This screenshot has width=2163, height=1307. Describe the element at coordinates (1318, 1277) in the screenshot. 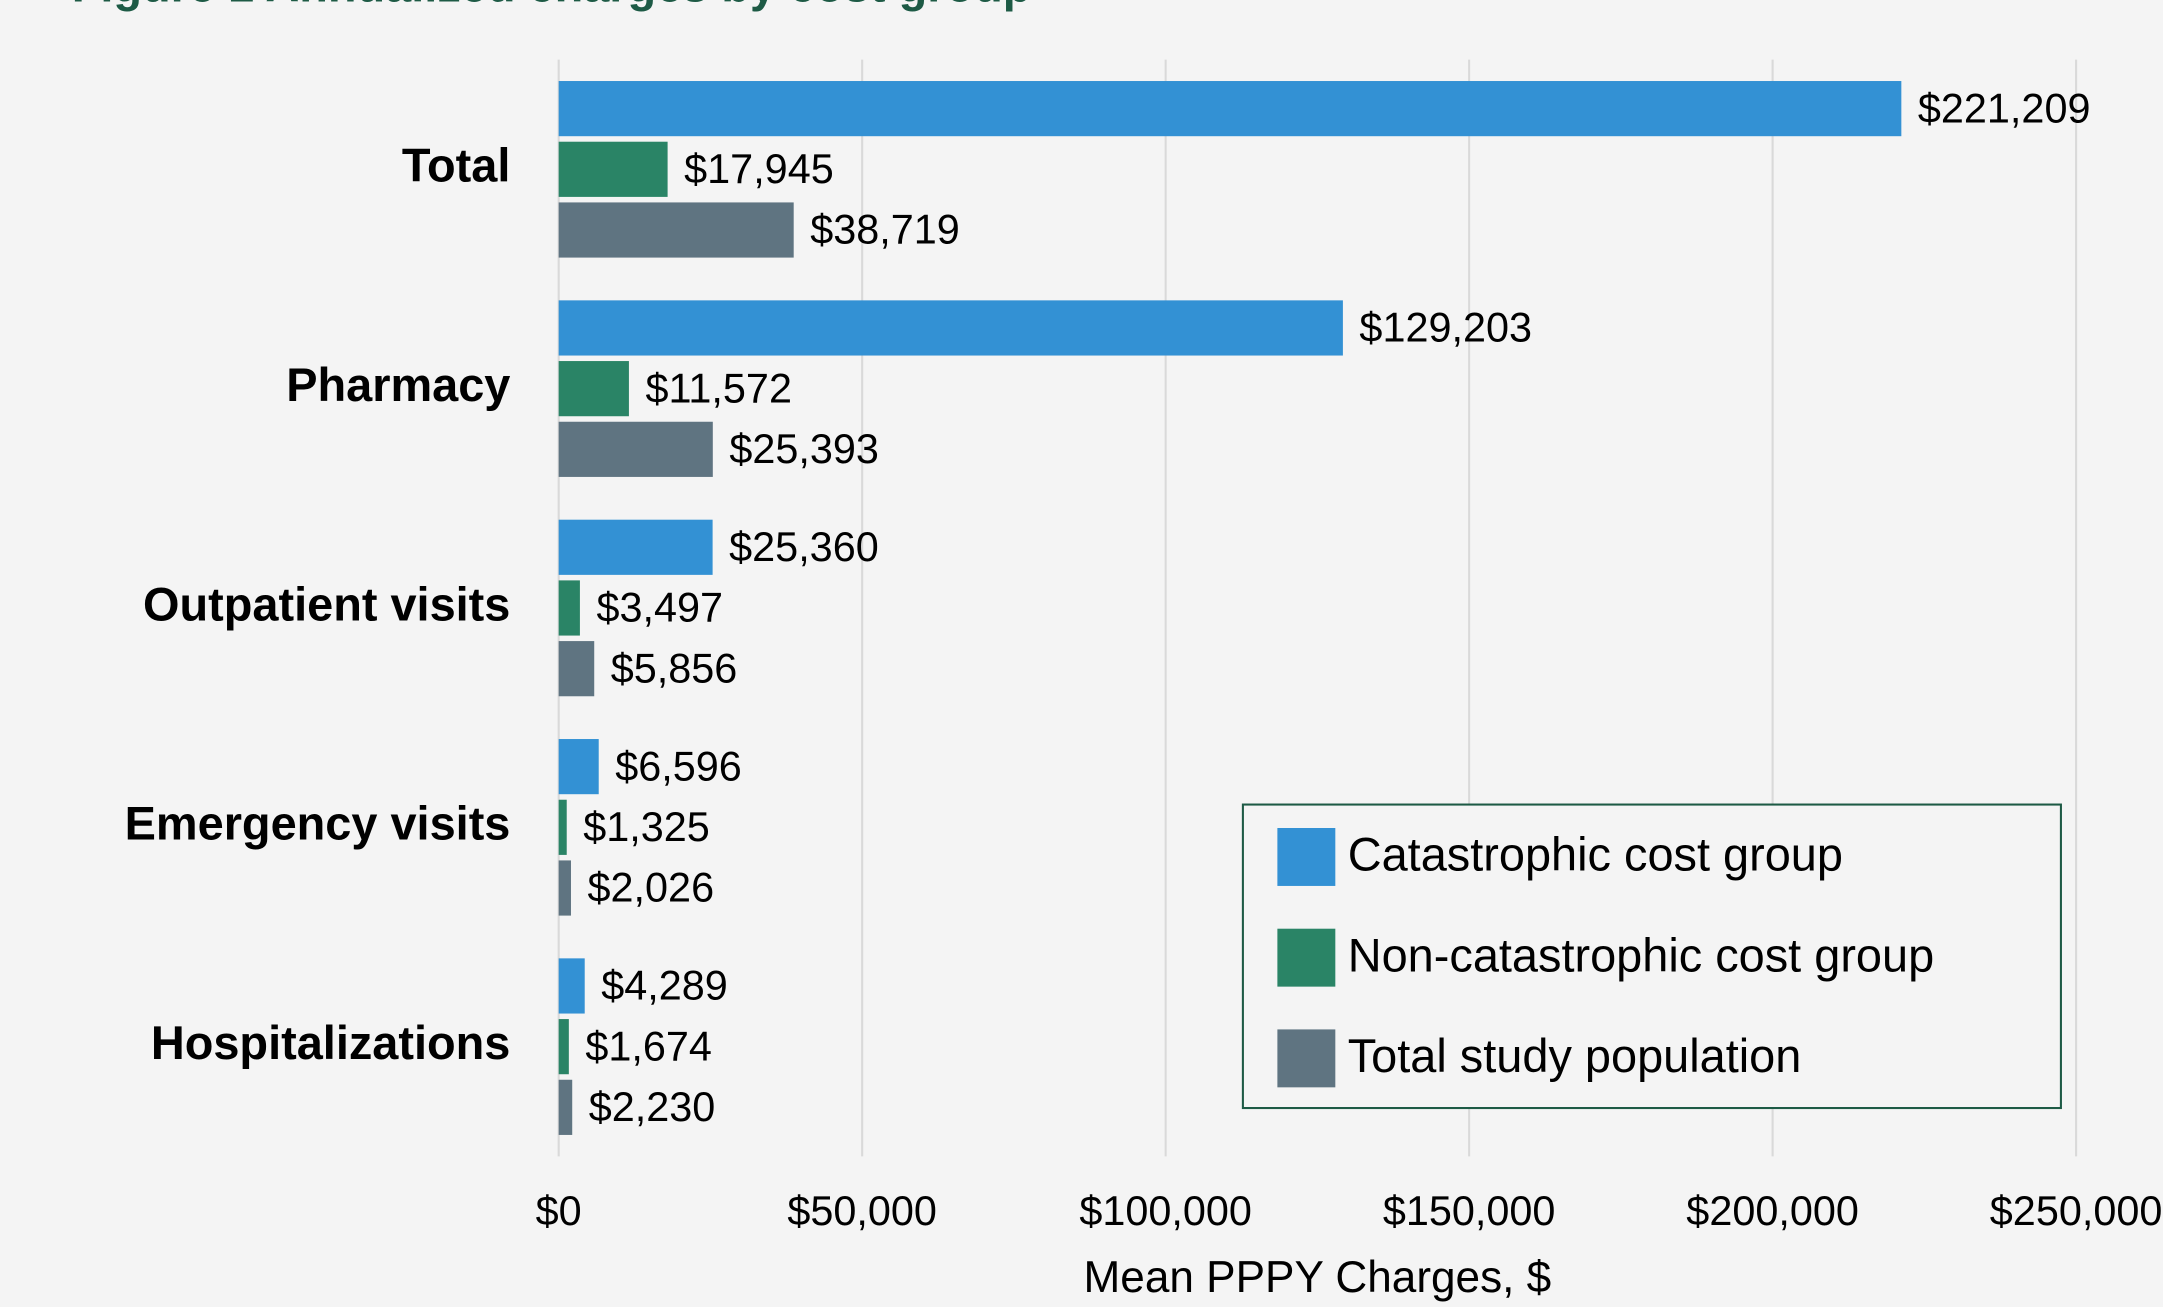

I see `x-axis-label: Mean PPPY Charges, $` at that location.